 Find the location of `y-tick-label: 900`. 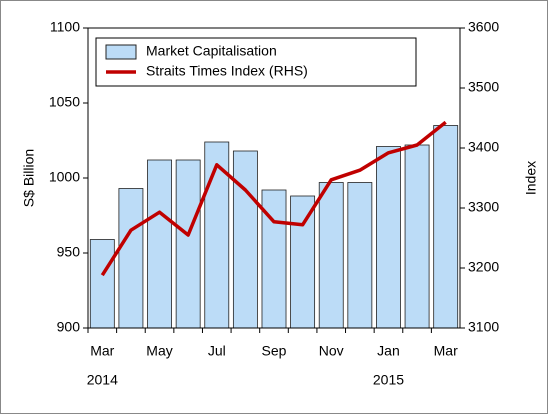

y-tick-label: 900 is located at coordinates (69, 327).